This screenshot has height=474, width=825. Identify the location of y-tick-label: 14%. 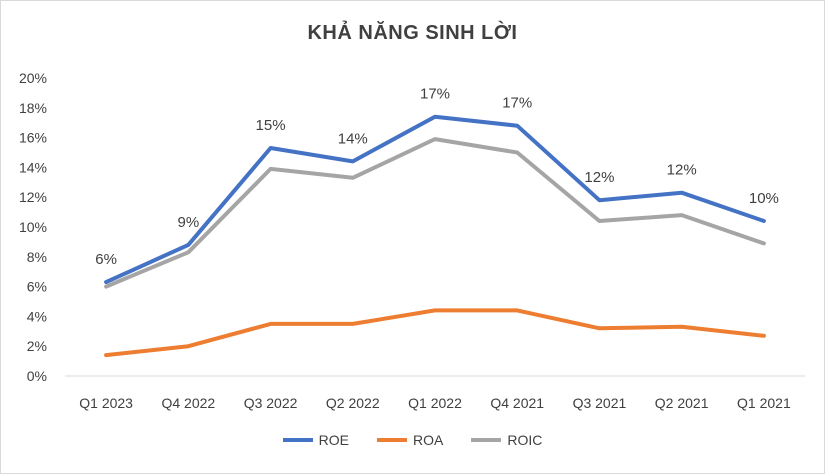
(33, 167).